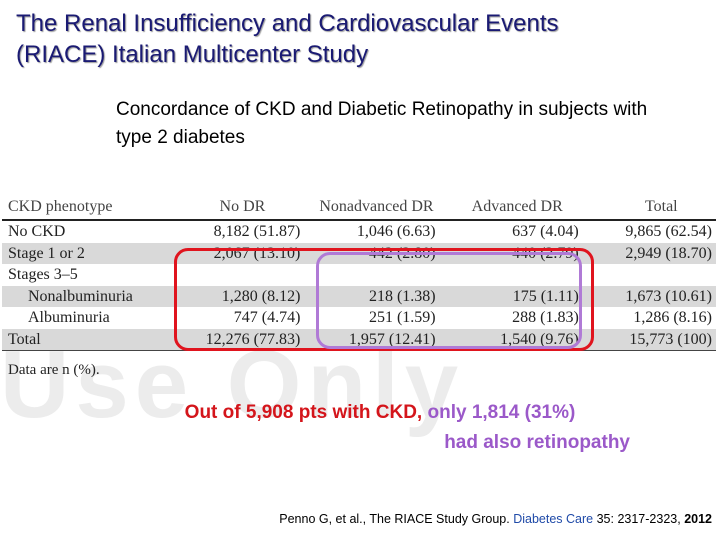  I want to click on row-label: Stages 3–5, so click(43, 274).